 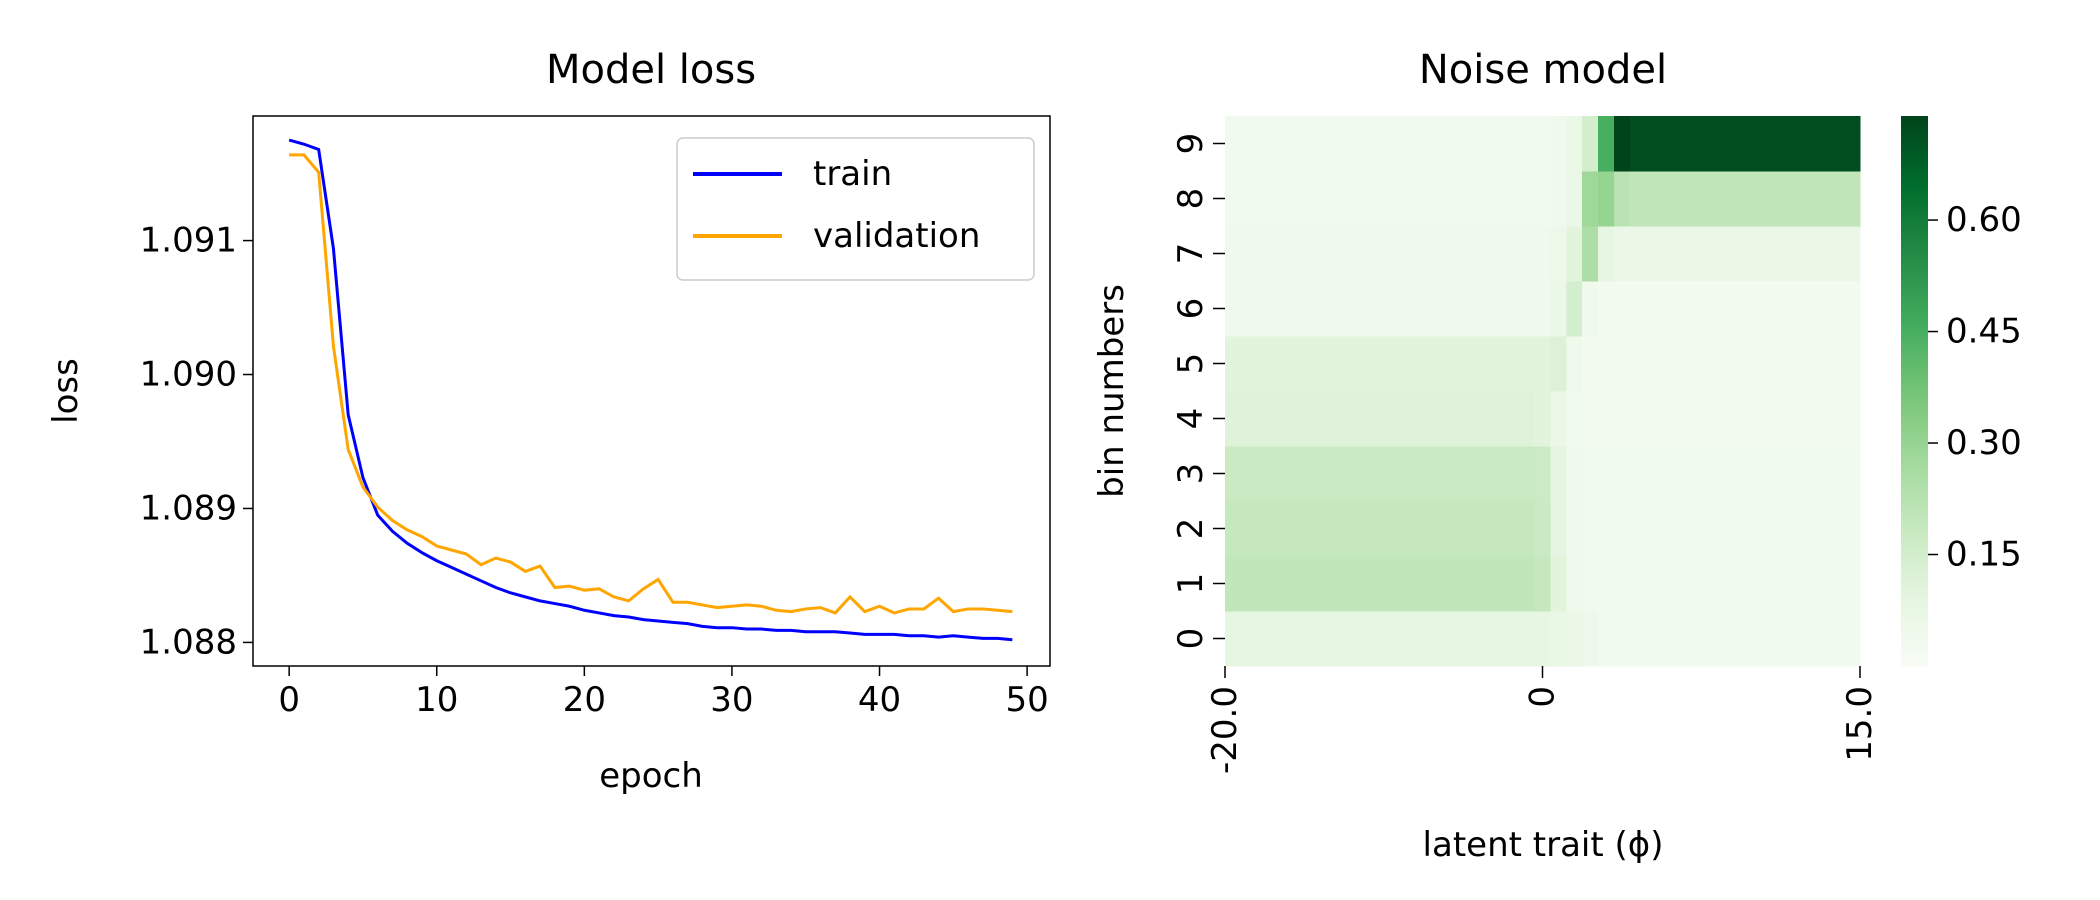 What do you see at coordinates (1191, 474) in the screenshot?
I see `y-tick-label: 3` at bounding box center [1191, 474].